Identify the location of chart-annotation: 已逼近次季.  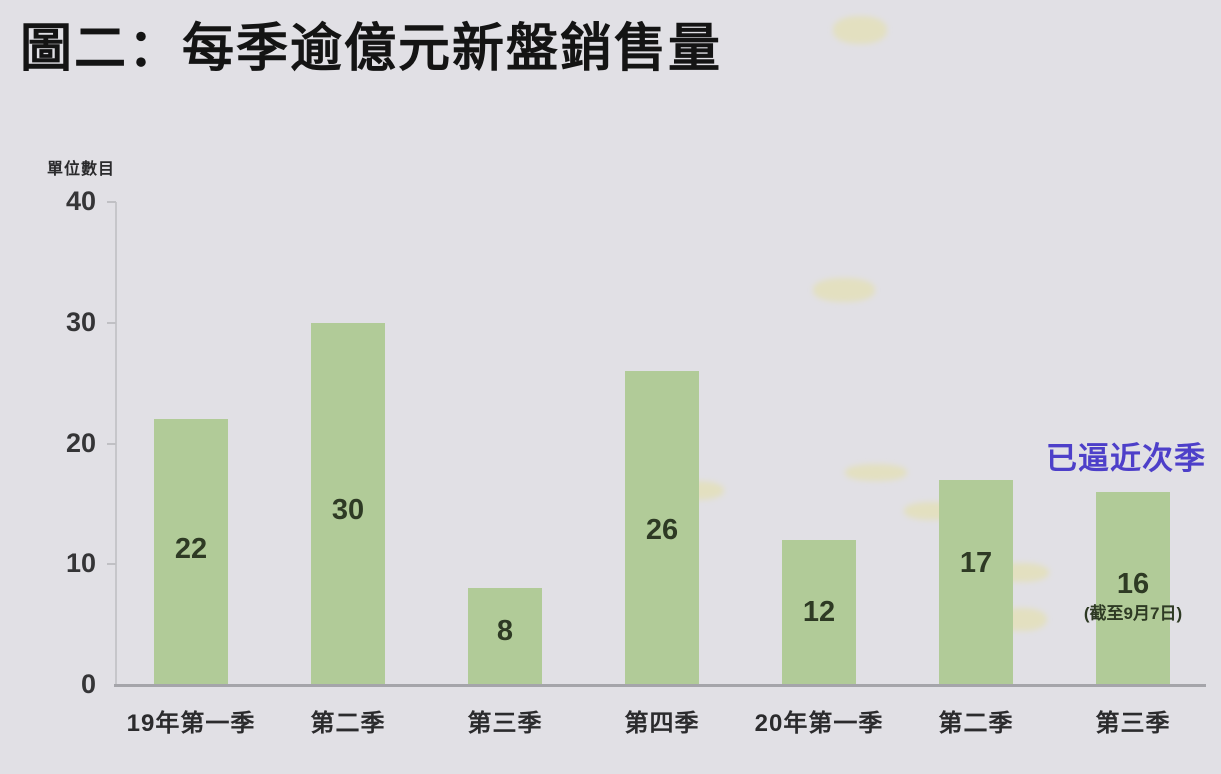
(1126, 458).